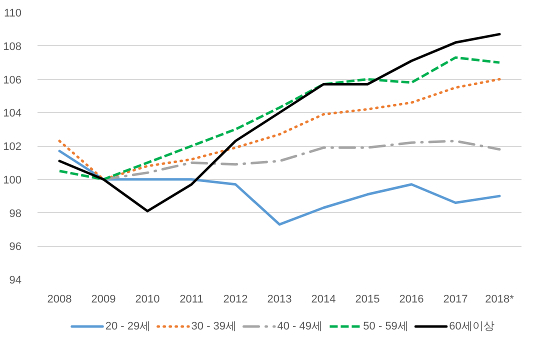 The width and height of the screenshot is (535, 344). What do you see at coordinates (103, 300) in the screenshot?
I see `x-tick-label: 2009` at bounding box center [103, 300].